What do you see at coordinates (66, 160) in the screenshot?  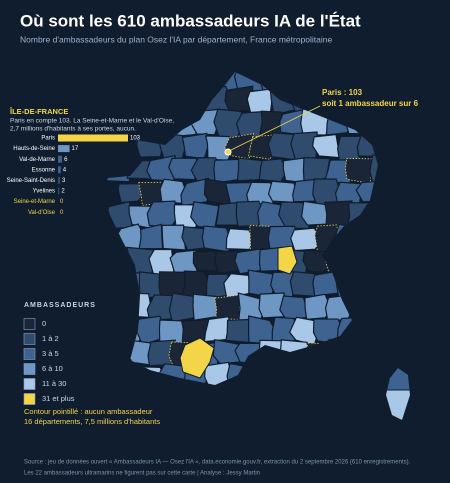 I see `bar-value-label: 6` at bounding box center [66, 160].